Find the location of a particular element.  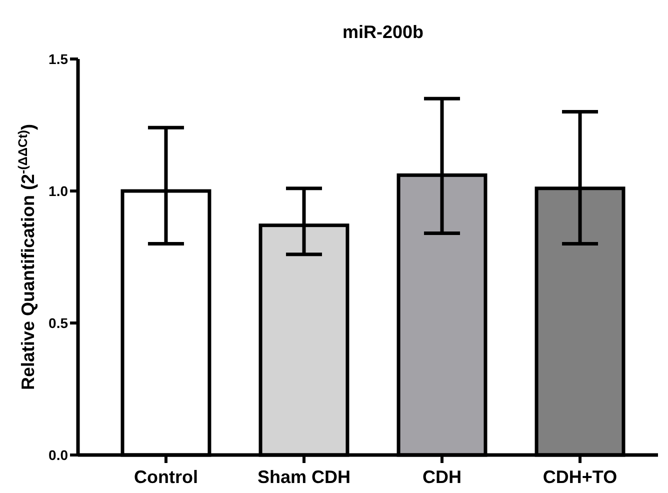

x-tick-label: Sham CDH is located at coordinates (303, 477).